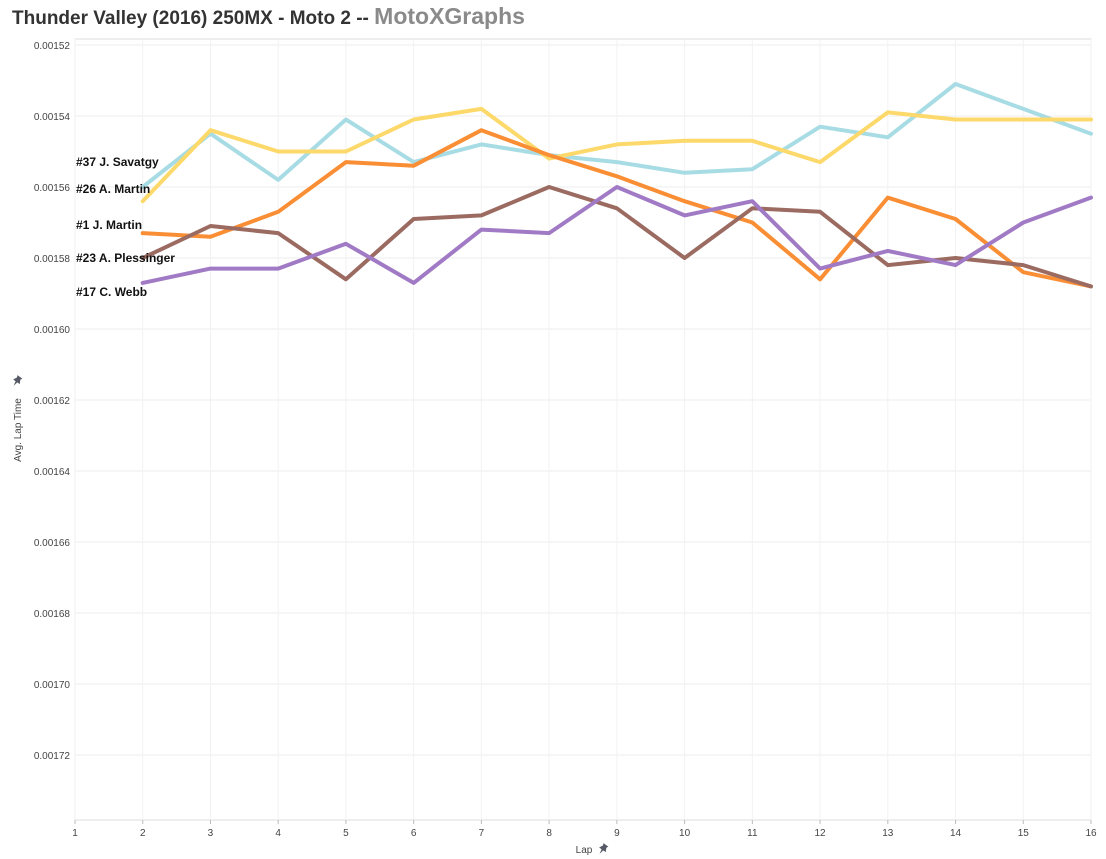 The image size is (1106, 859). Describe the element at coordinates (117, 162) in the screenshot. I see `series-label: #37 J. Savatgy` at that location.